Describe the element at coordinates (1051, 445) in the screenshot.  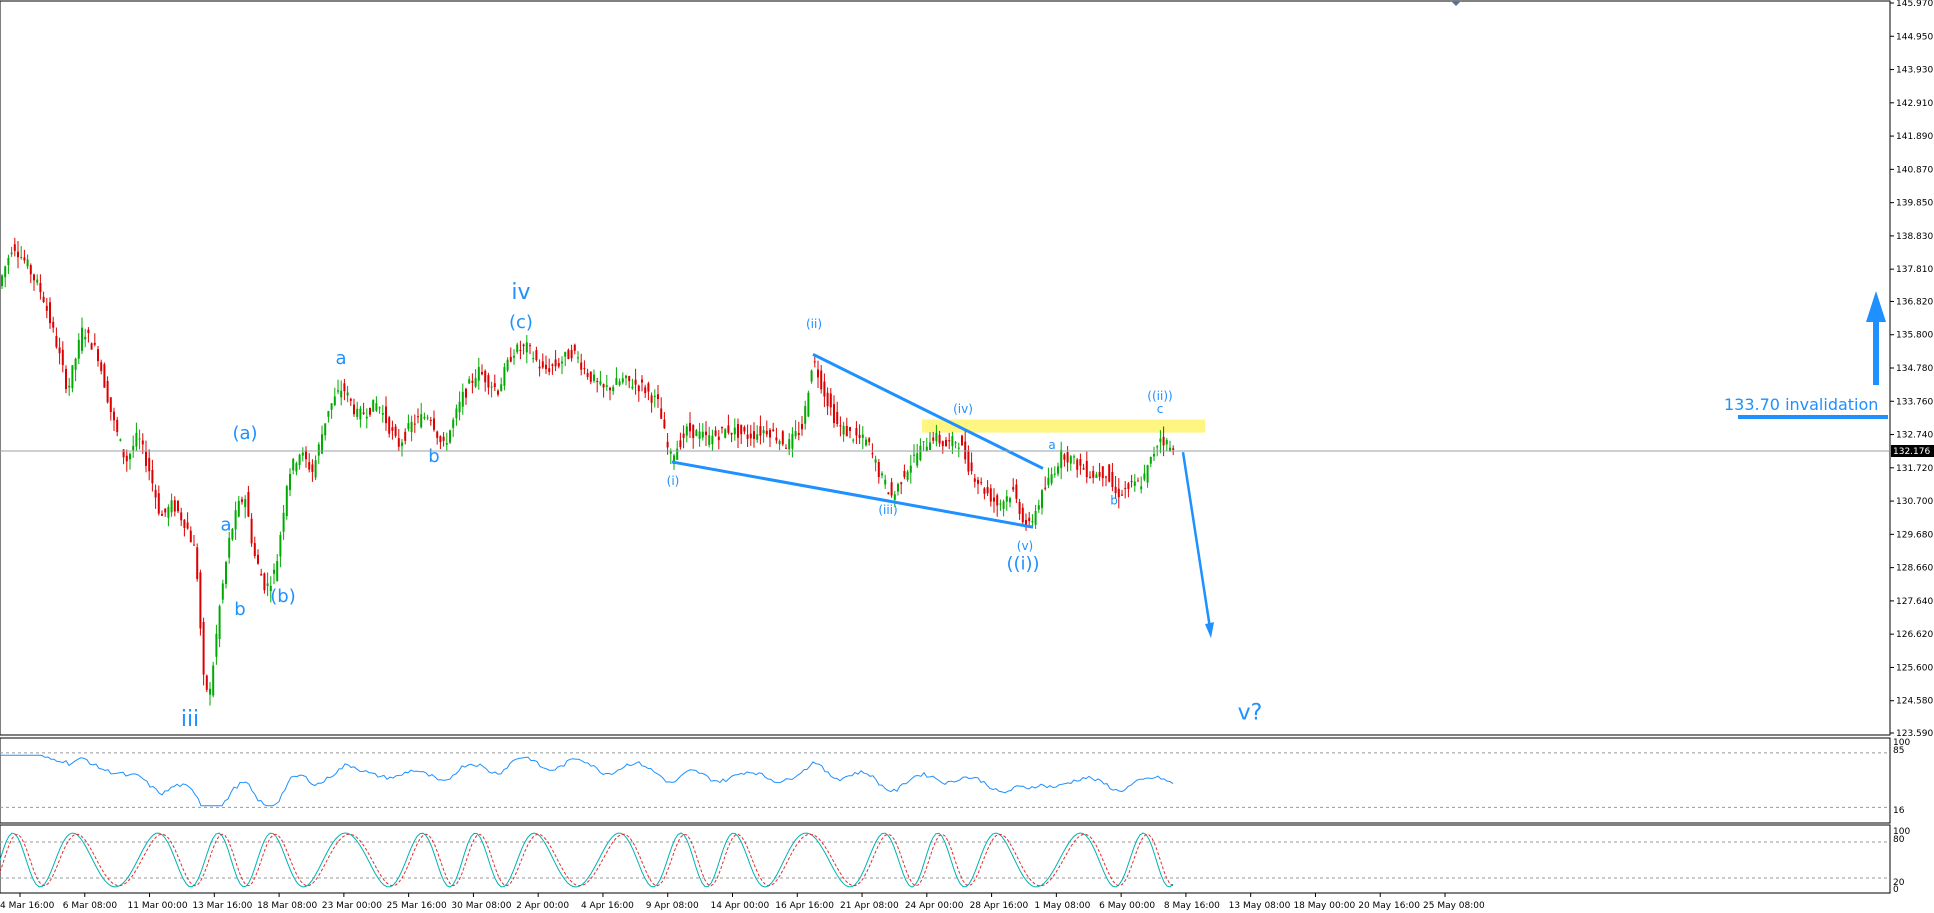
I see `wave-label: a` at that location.